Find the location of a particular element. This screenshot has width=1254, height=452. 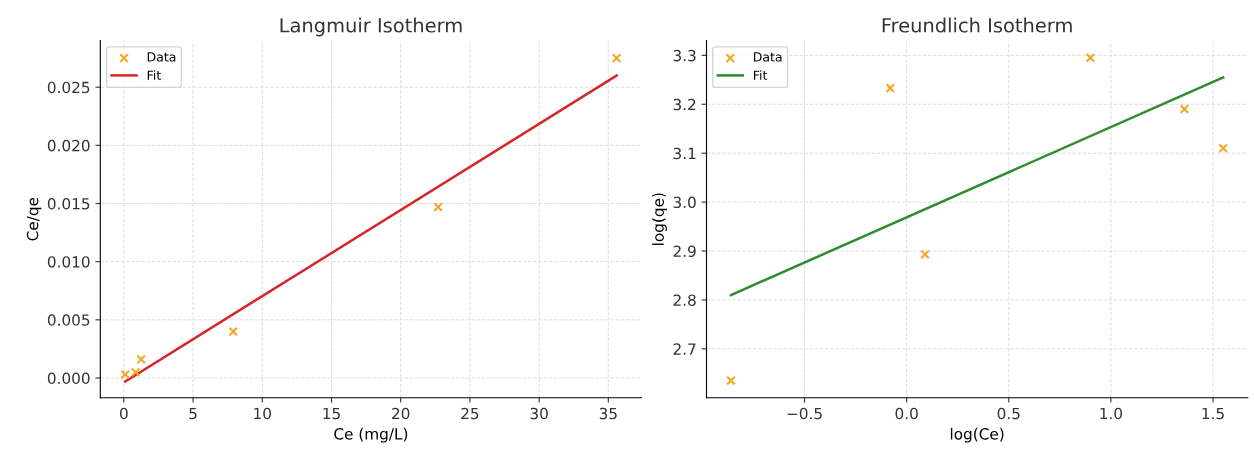

x-tick-label: 1.5 is located at coordinates (1213, 413).